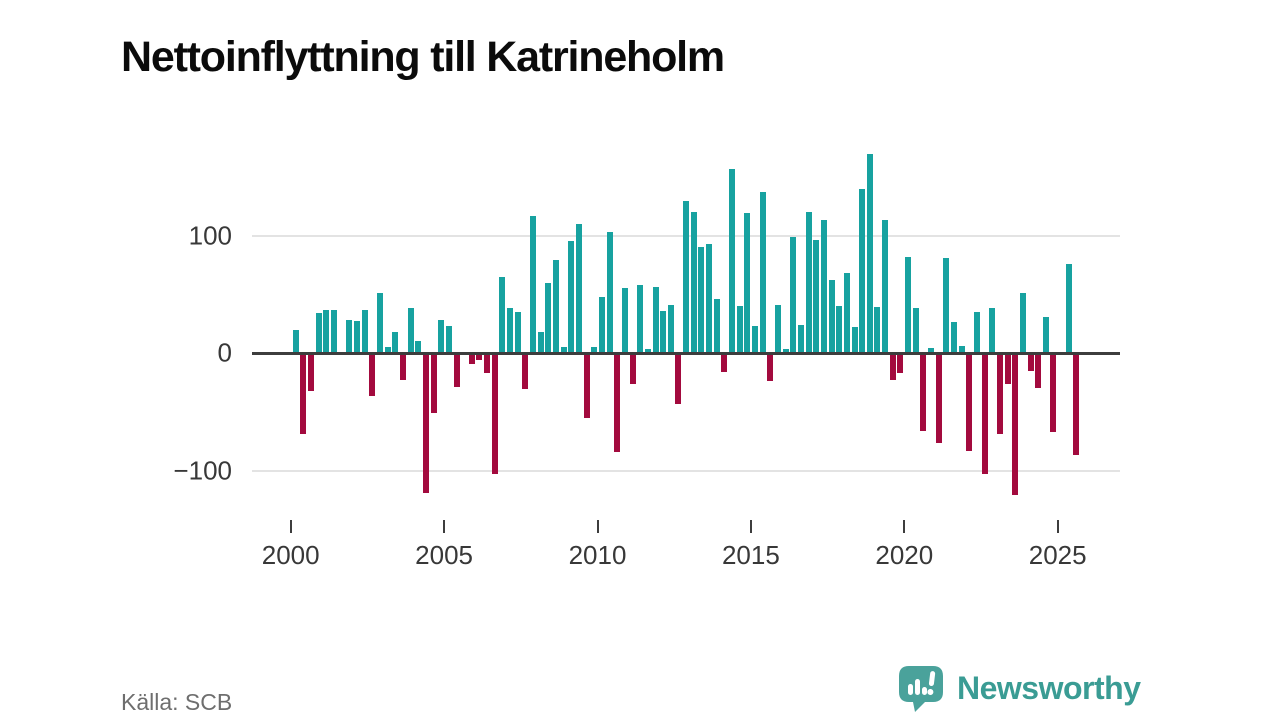 The image size is (1280, 720). I want to click on bar-2014Q3, so click(739, 329).